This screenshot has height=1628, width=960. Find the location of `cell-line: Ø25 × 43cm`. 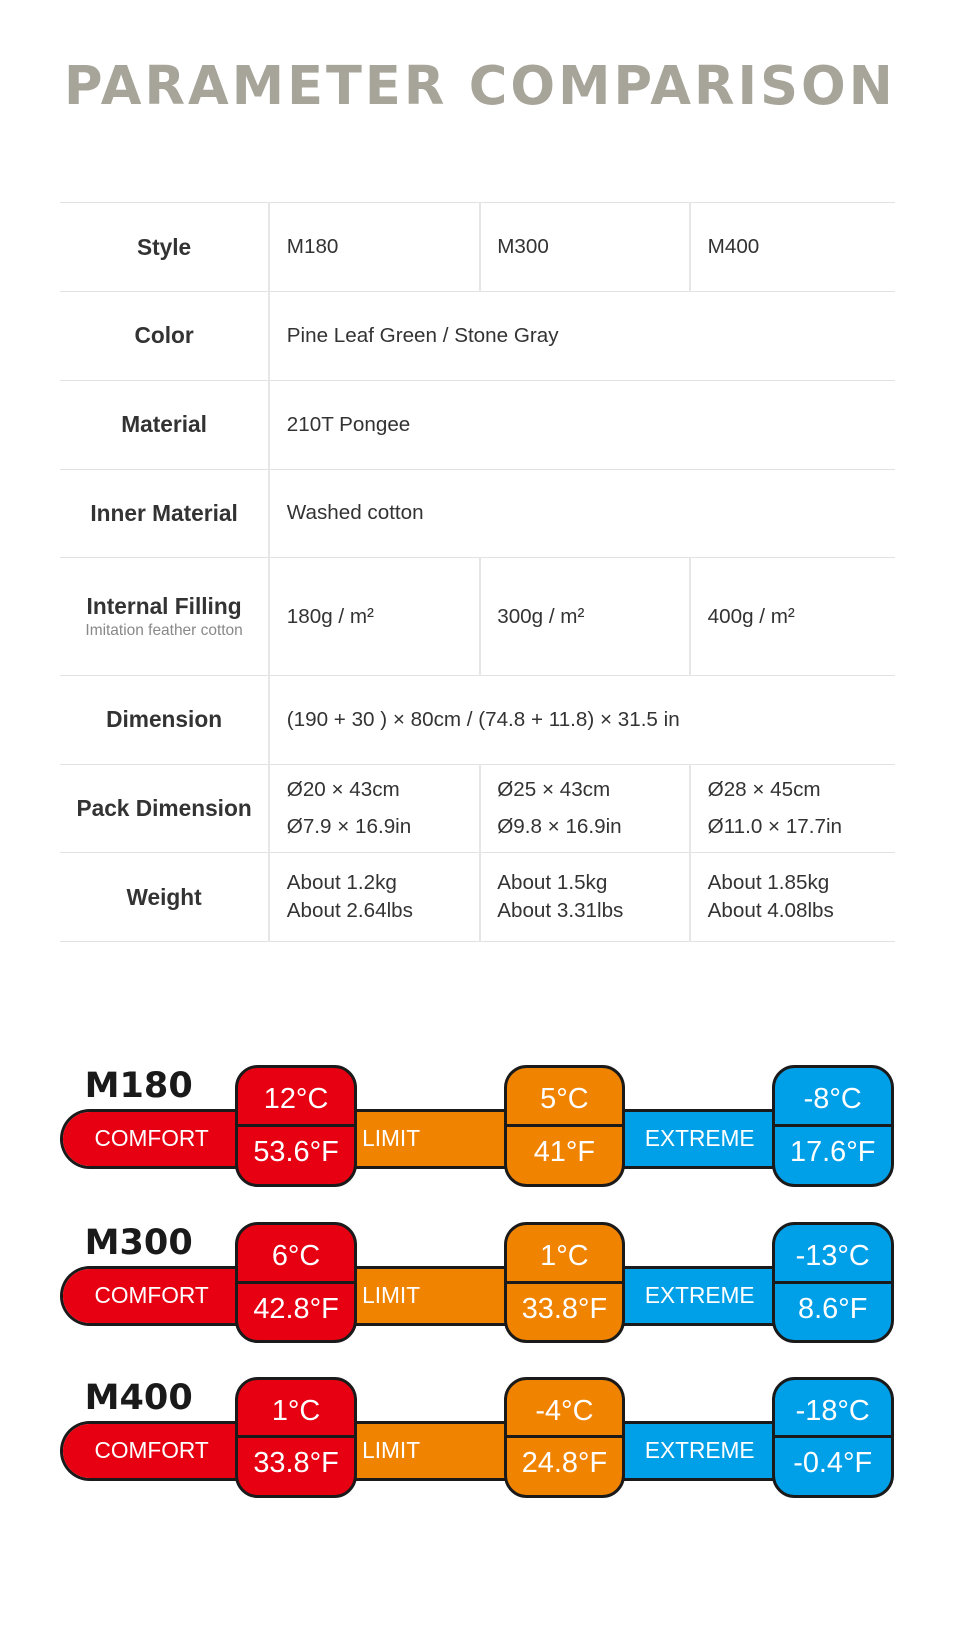

cell-line: Ø25 × 43cm is located at coordinates (554, 790).